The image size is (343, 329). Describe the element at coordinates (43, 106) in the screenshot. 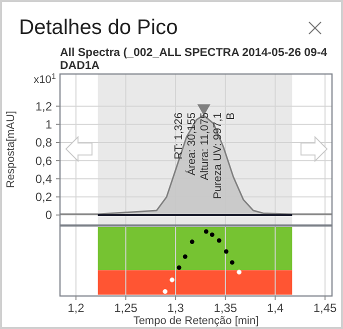

I see `y-tick-label: 1,2` at that location.